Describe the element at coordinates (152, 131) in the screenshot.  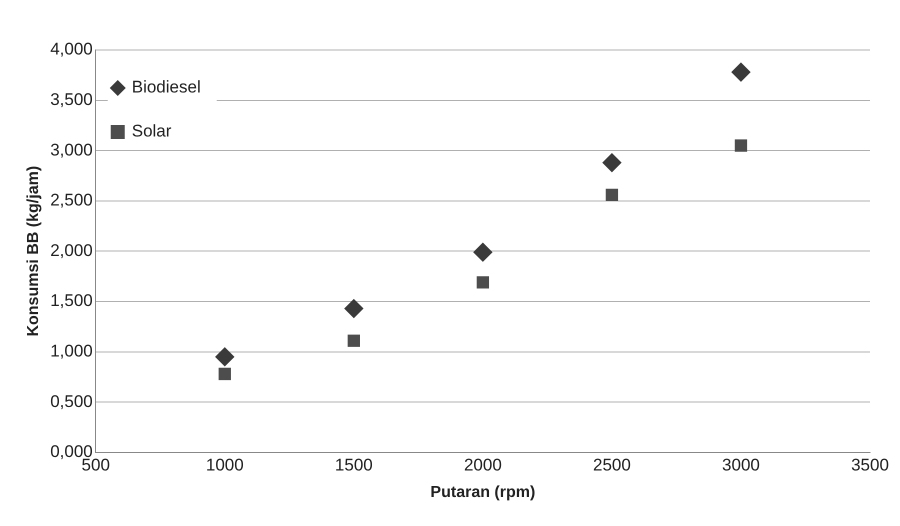
I see `legend-label: Solar` at that location.